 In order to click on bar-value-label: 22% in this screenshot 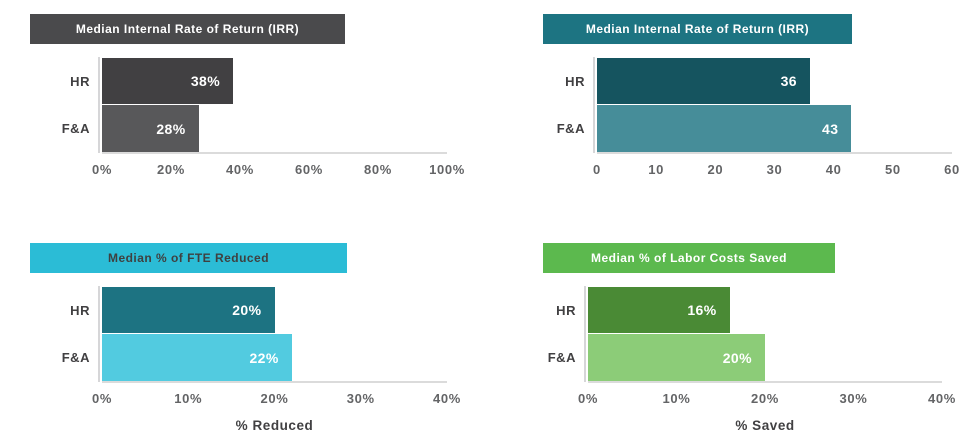, I will do `click(264, 357)`.